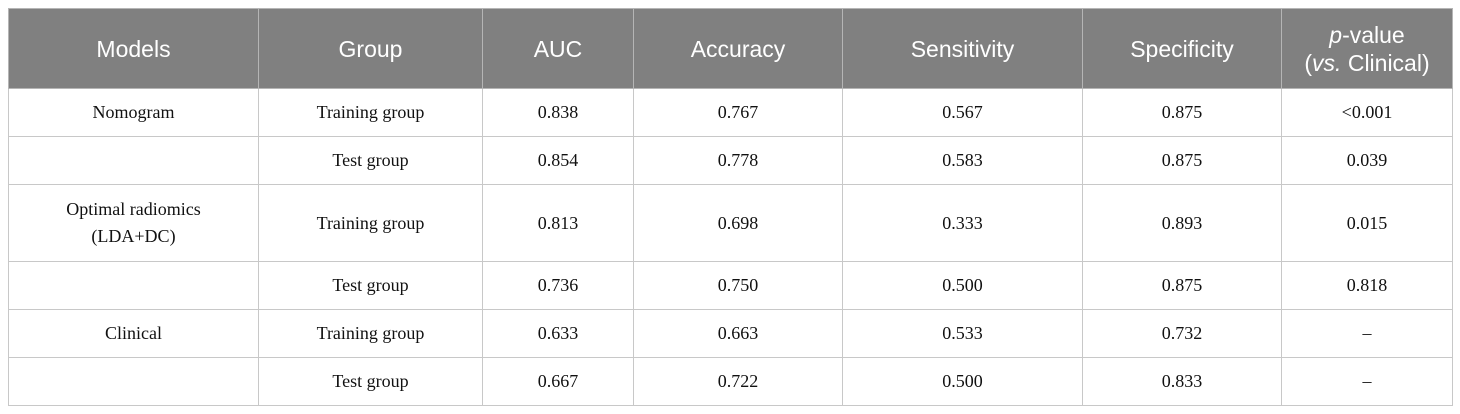 The width and height of the screenshot is (1460, 414). What do you see at coordinates (1327, 62) in the screenshot?
I see `header-part: vs.` at bounding box center [1327, 62].